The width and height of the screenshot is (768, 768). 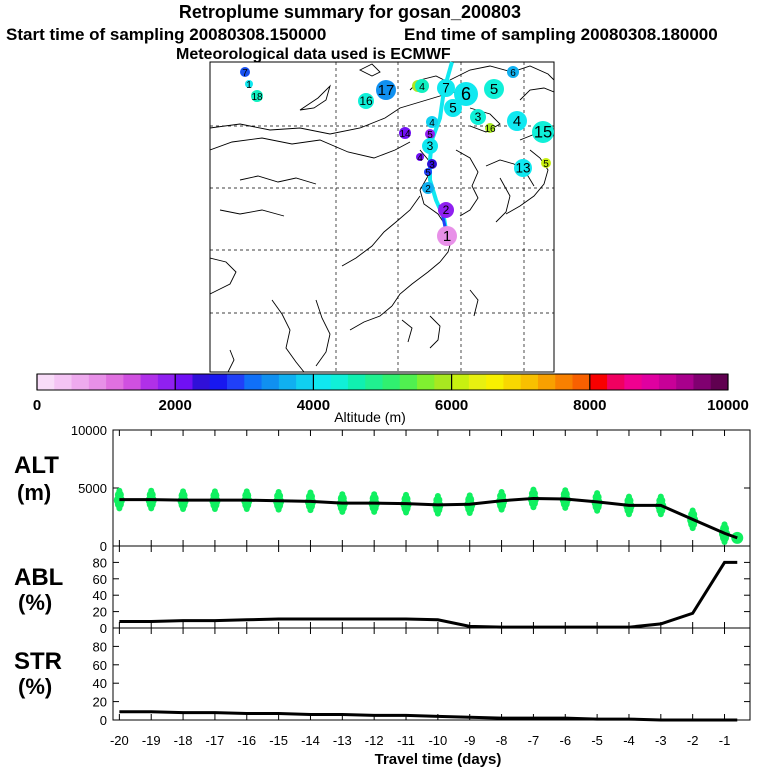 What do you see at coordinates (661, 740) in the screenshot?
I see `x-tick-label: -3` at bounding box center [661, 740].